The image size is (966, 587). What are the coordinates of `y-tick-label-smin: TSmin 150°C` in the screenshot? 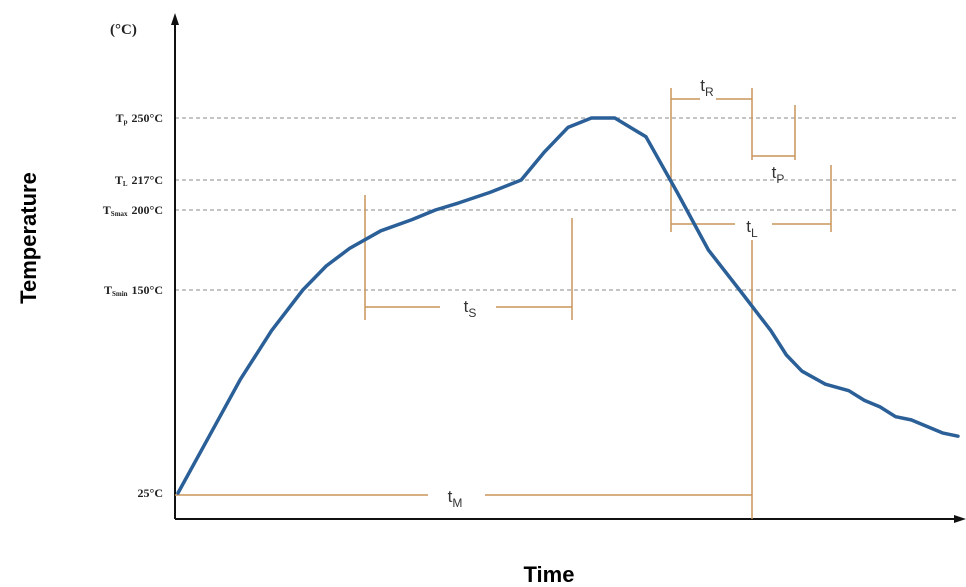 It's located at (133, 290).